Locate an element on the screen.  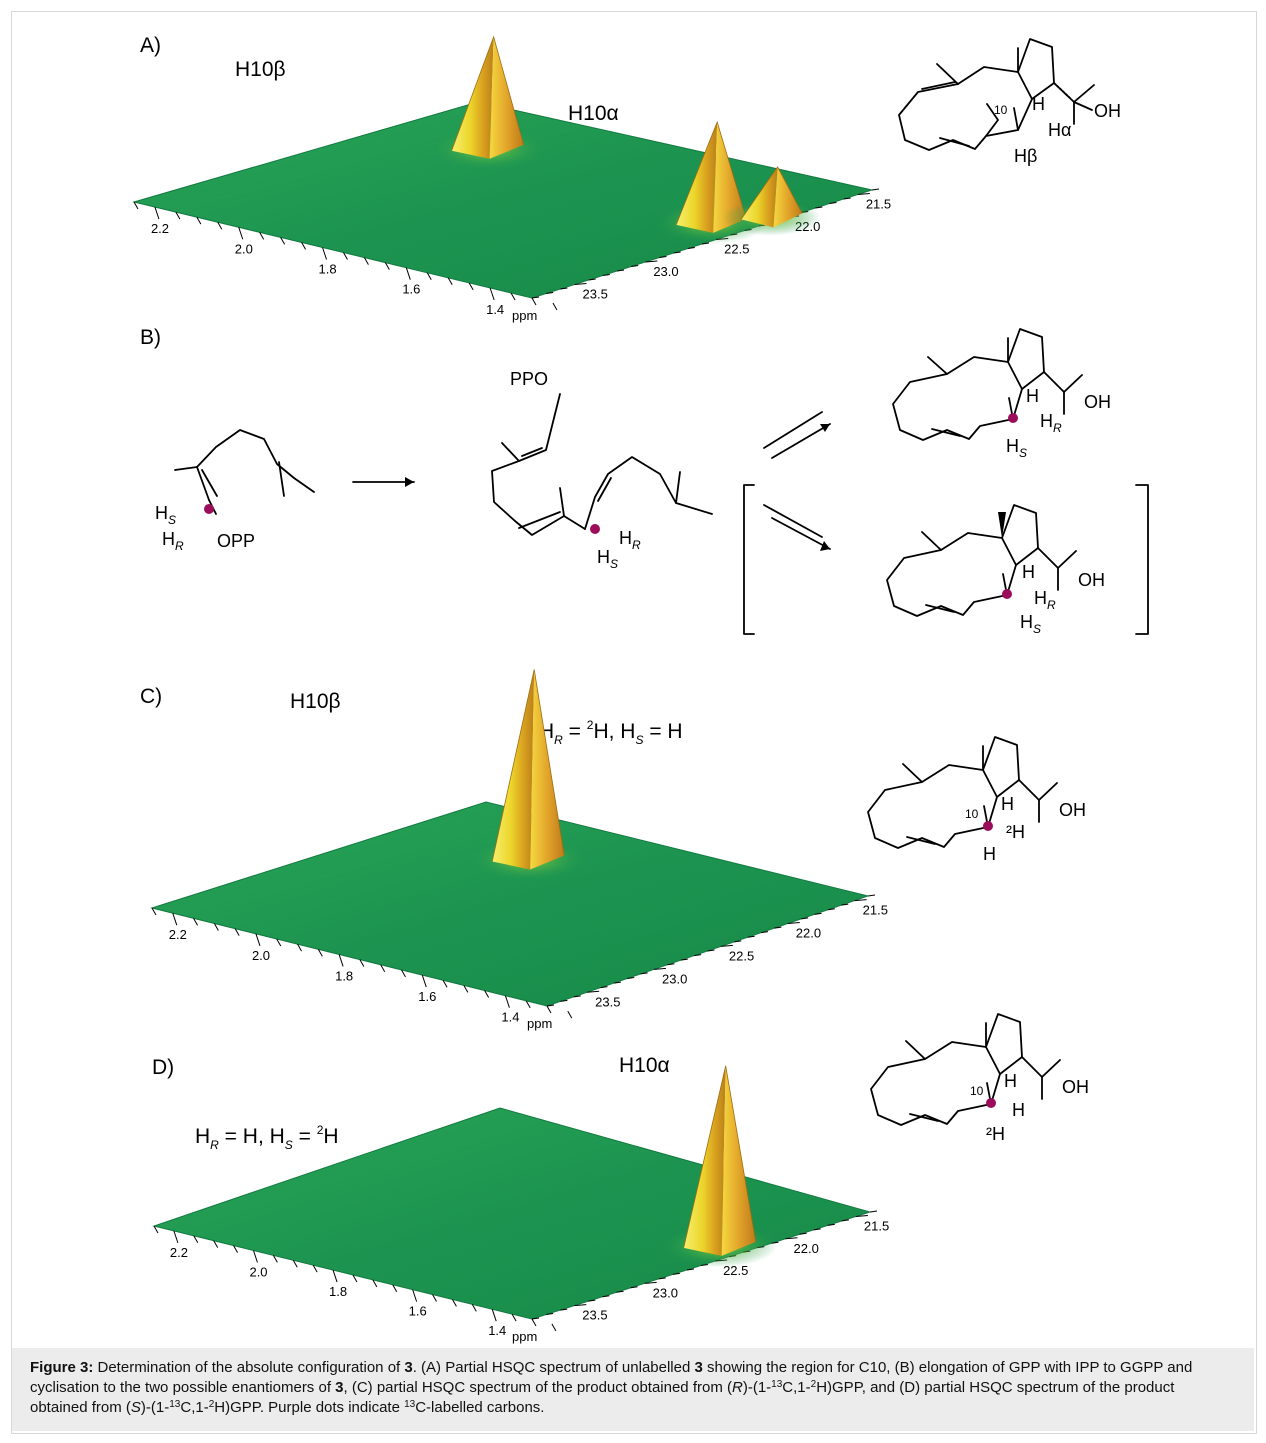
hr-b4: HR is located at coordinates (1045, 600).